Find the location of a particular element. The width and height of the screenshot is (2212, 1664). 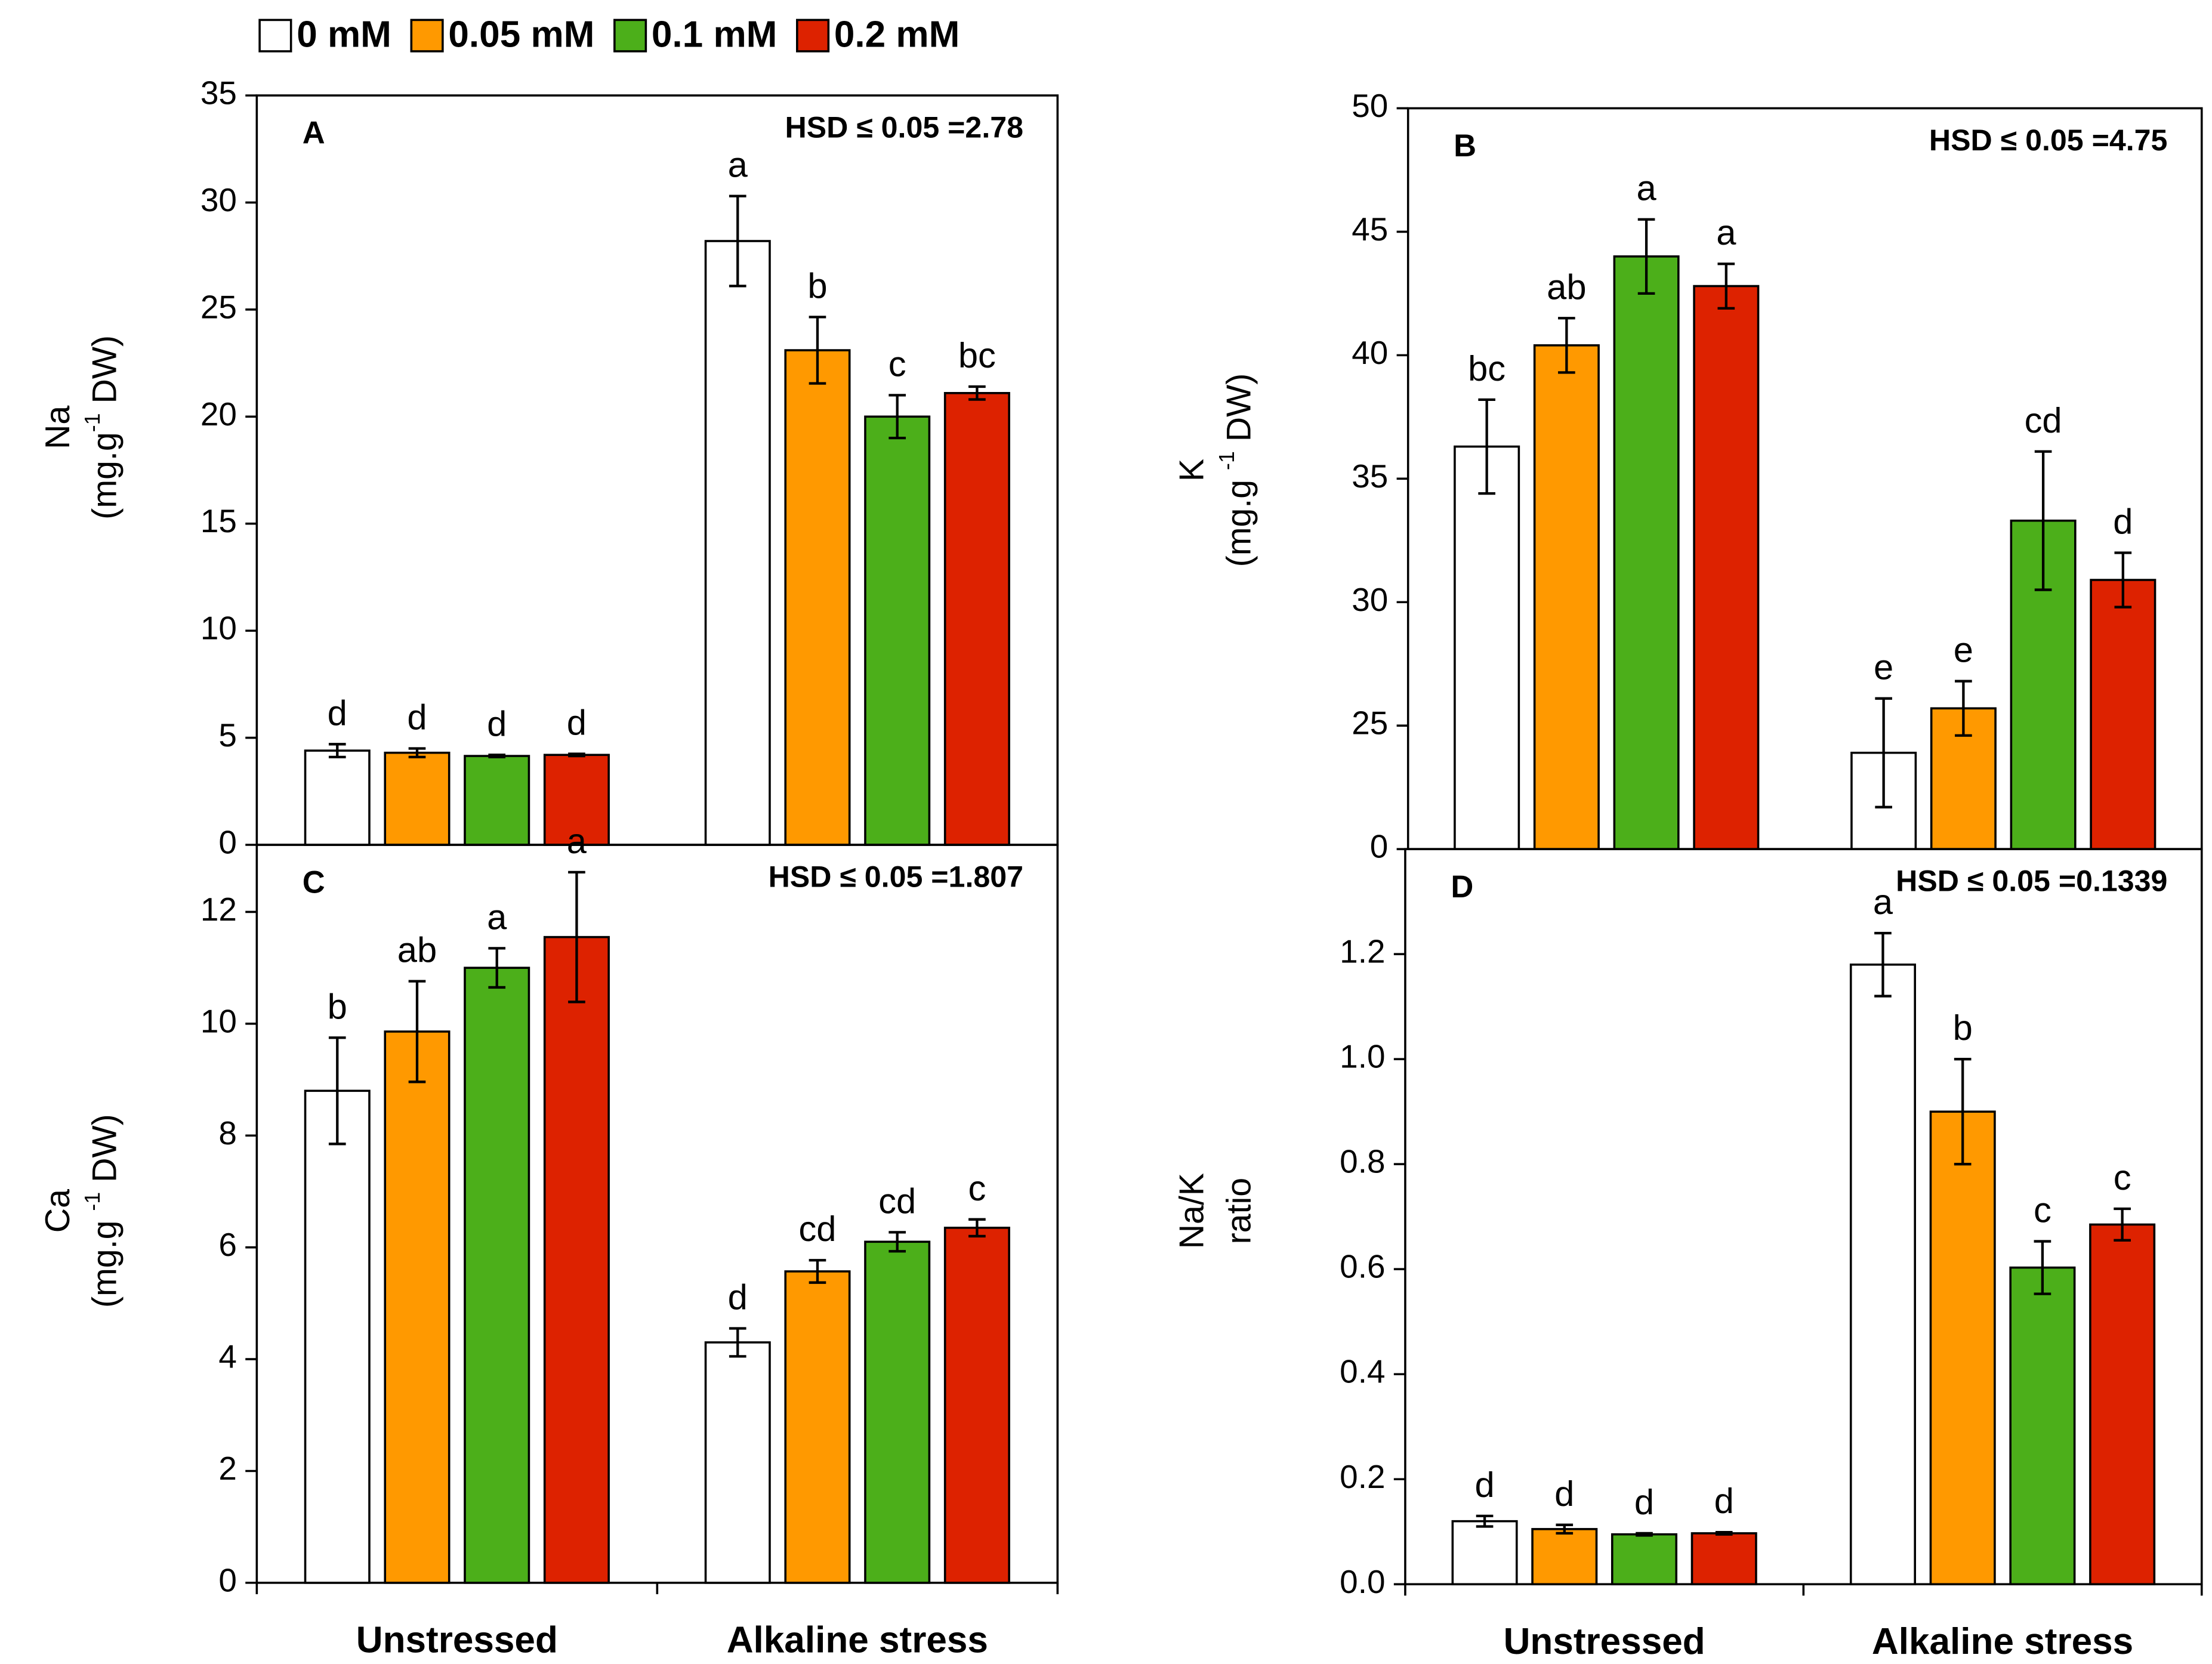

y-tick-label: 40 is located at coordinates (1370, 353).